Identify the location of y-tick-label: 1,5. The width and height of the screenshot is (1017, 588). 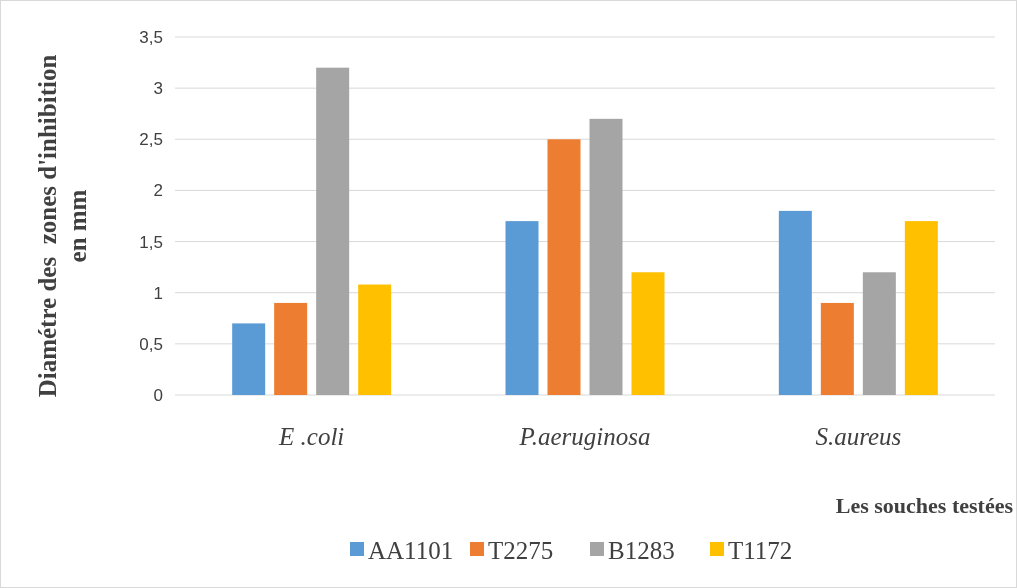
(151, 242).